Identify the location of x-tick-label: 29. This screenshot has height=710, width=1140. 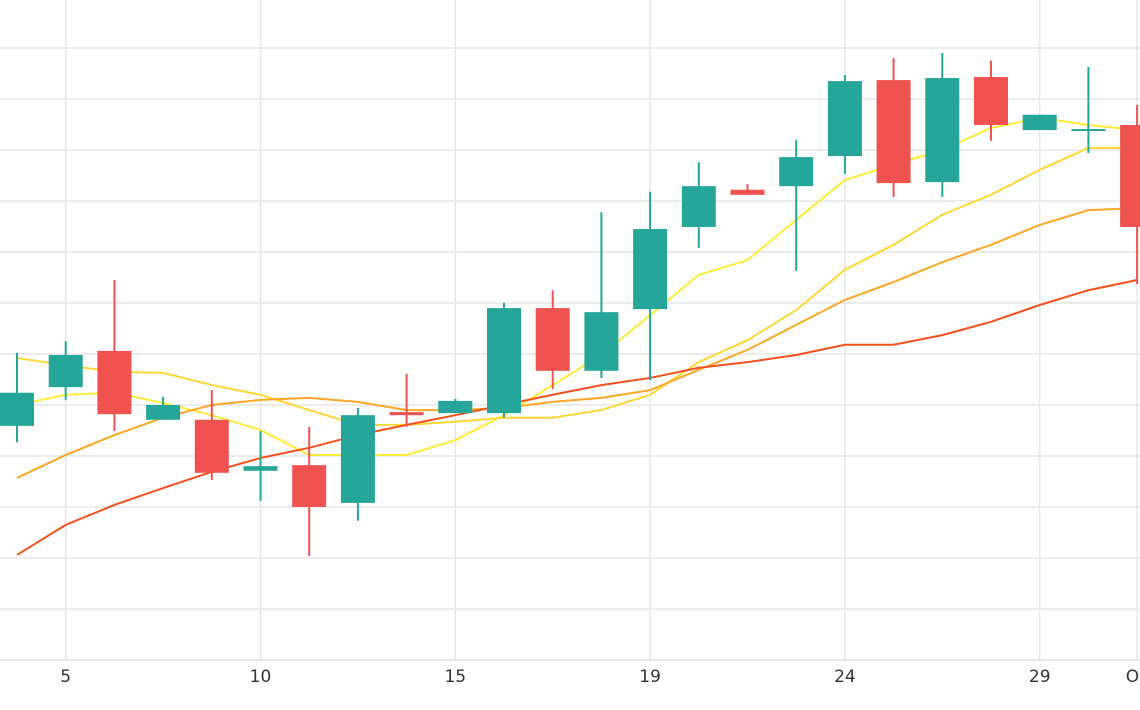
(1040, 677).